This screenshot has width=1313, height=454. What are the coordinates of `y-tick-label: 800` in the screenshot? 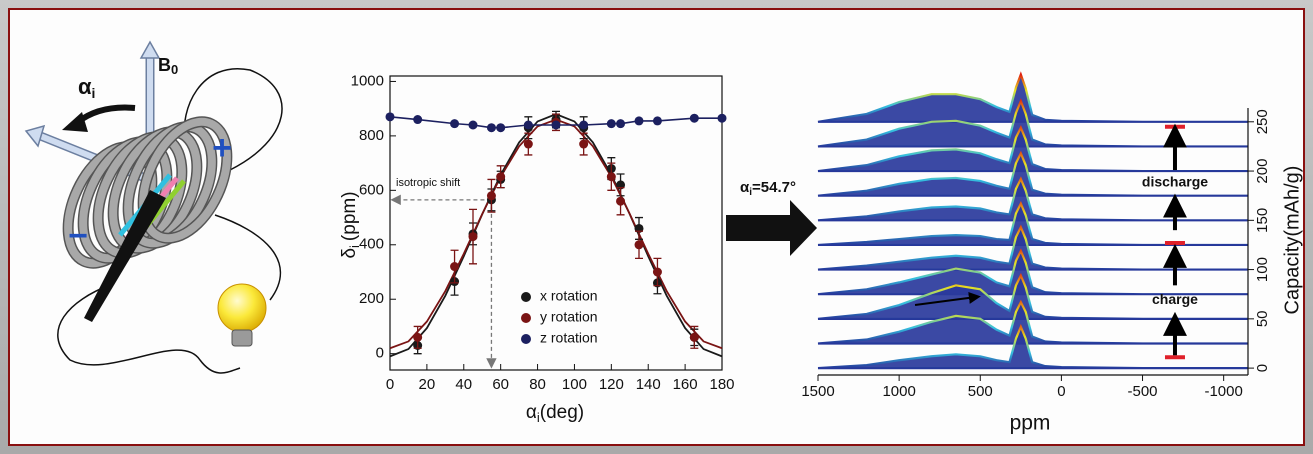 It's located at (371, 135).